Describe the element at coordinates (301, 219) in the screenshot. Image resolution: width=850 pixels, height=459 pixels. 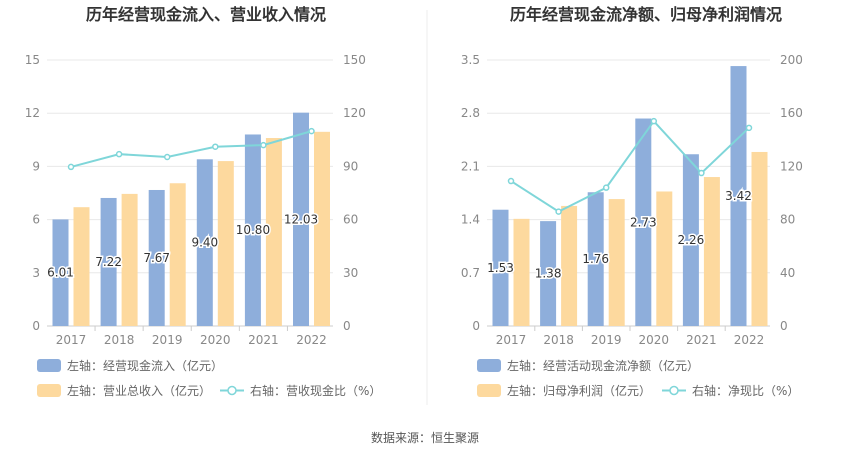
I see `bar-data-label: 12.03` at that location.